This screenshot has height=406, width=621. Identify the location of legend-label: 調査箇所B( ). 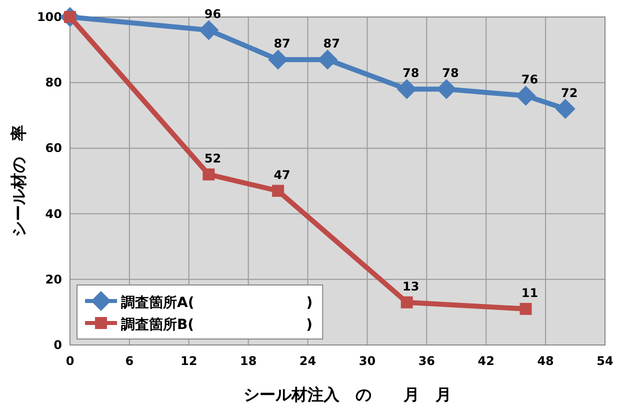
(216, 324).